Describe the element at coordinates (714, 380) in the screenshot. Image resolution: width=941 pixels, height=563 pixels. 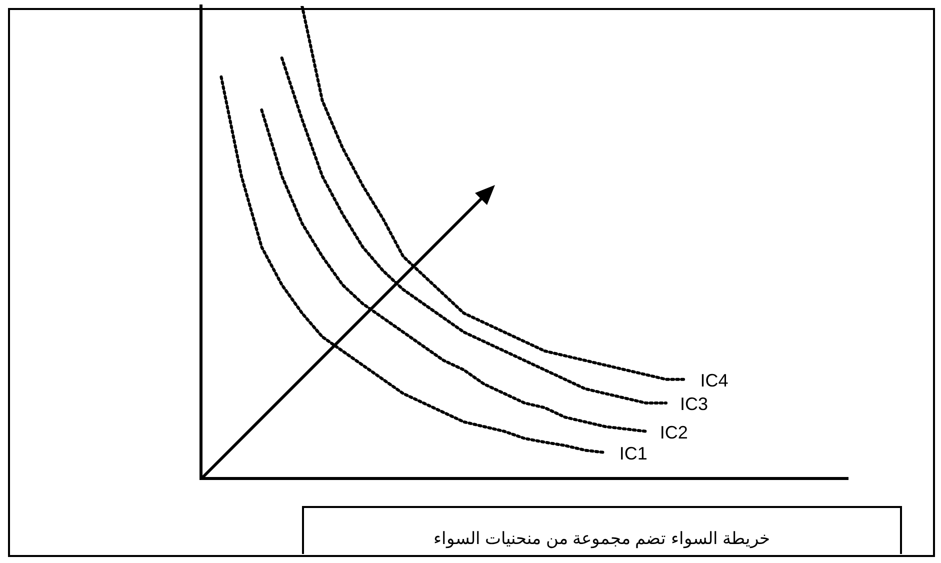
I see `series-label: IC4` at that location.